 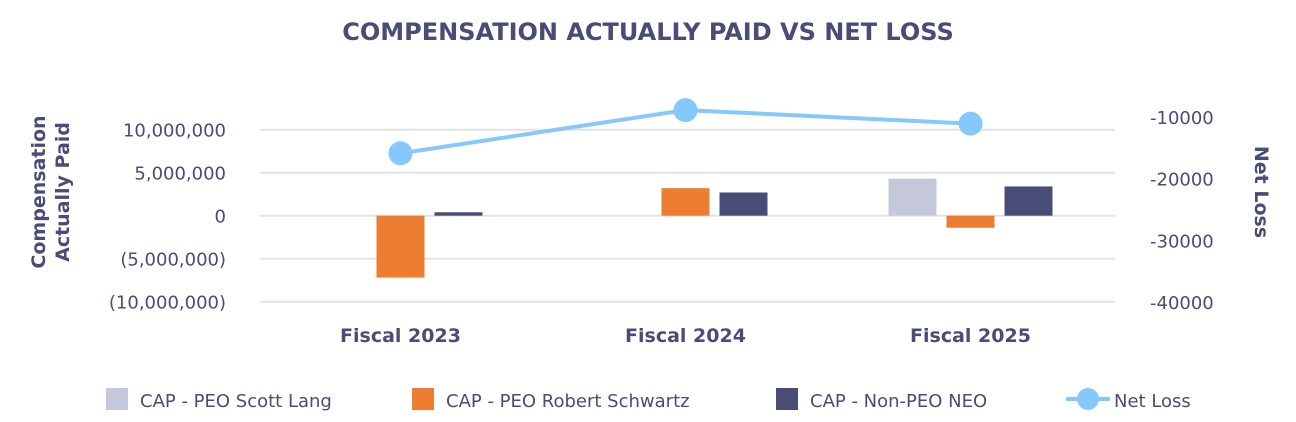 What do you see at coordinates (1182, 241) in the screenshot?
I see `y2-tick-label: -30000` at bounding box center [1182, 241].